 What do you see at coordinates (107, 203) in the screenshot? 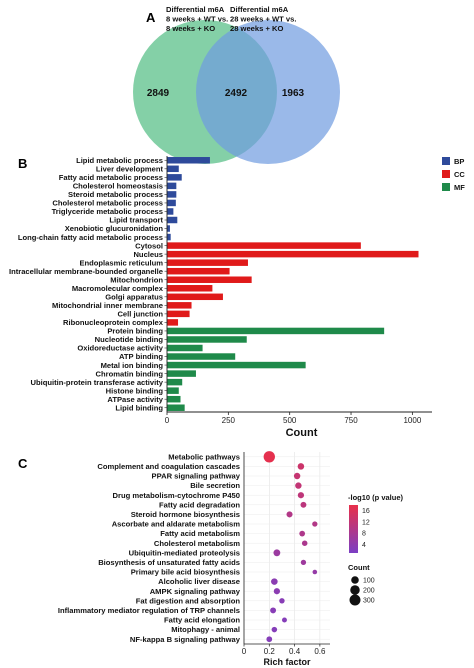
I see `category-label: Cholesterol metabolic process` at bounding box center [107, 203].